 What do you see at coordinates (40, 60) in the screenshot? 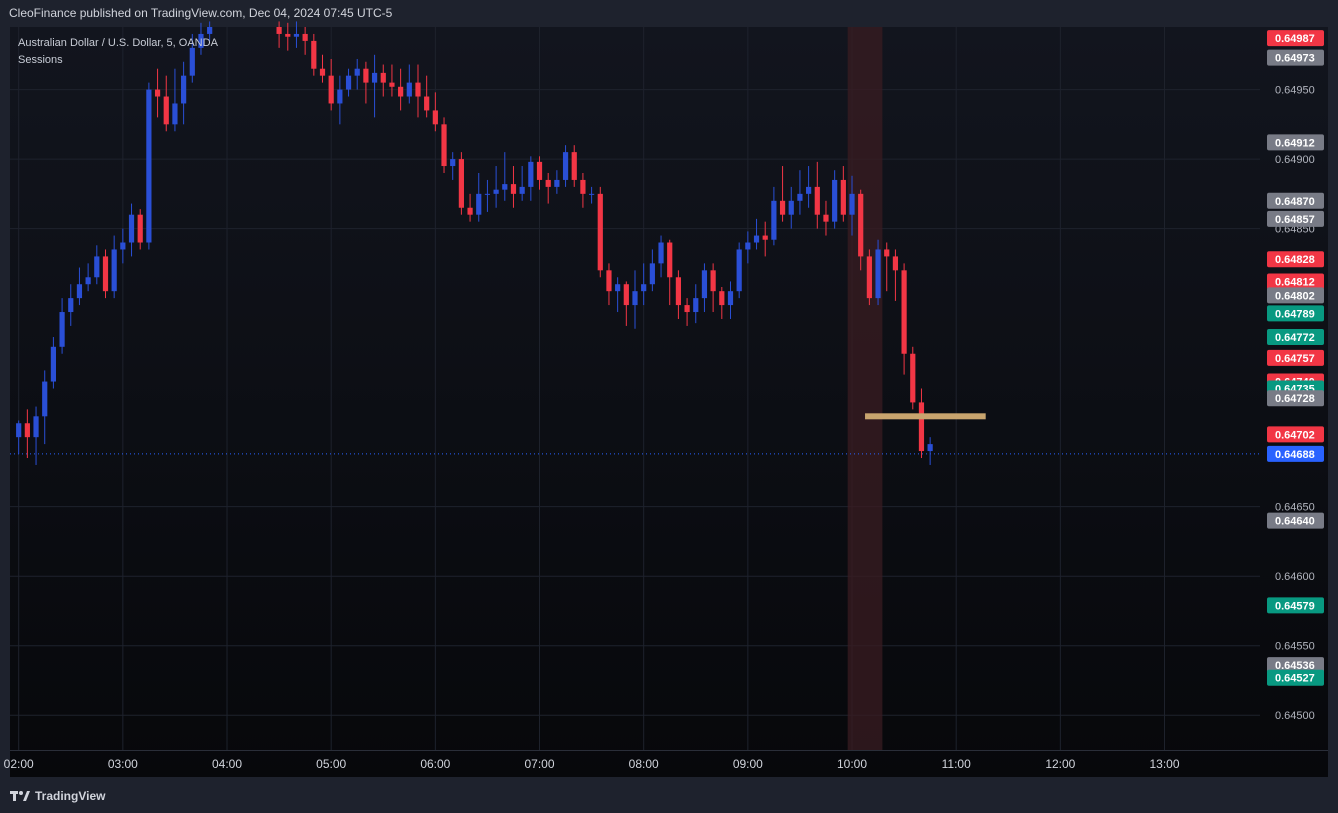
I see `indicator-label-sessions: Sessions` at bounding box center [40, 60].